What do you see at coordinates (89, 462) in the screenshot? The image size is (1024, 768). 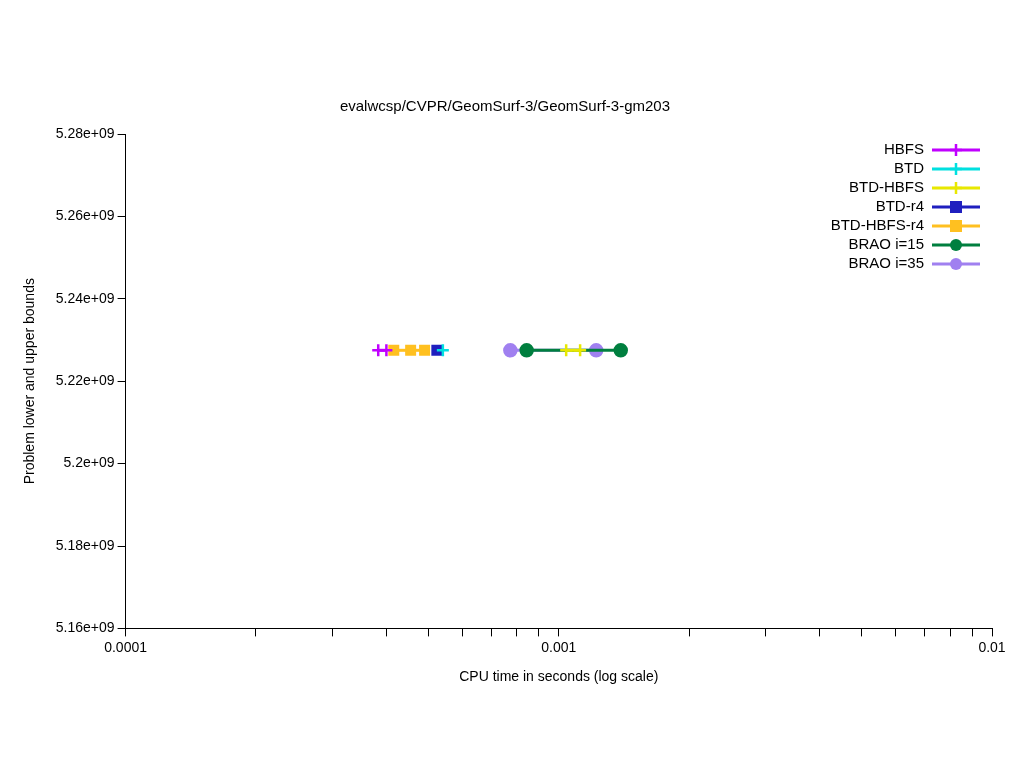 I see `y-tick-label: 5.2e+09` at bounding box center [89, 462].